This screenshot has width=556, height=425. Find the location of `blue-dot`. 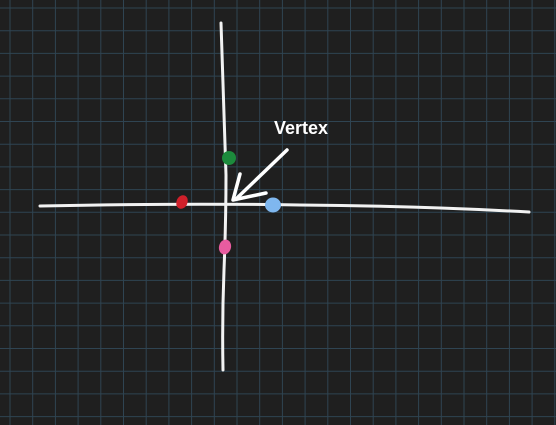

blue-dot is located at coordinates (273, 205).